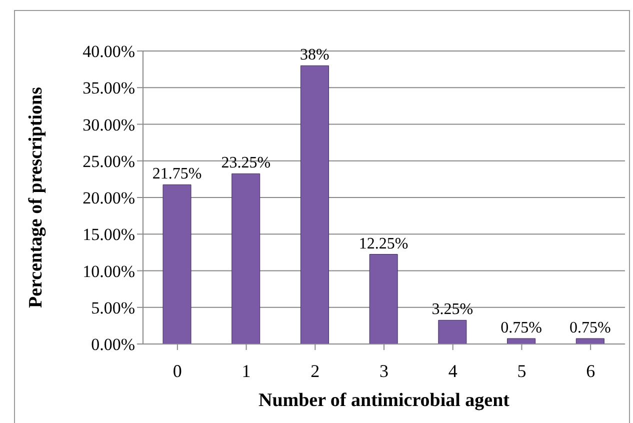  Describe the element at coordinates (113, 344) in the screenshot. I see `y-tick-label: 0.00%` at that location.